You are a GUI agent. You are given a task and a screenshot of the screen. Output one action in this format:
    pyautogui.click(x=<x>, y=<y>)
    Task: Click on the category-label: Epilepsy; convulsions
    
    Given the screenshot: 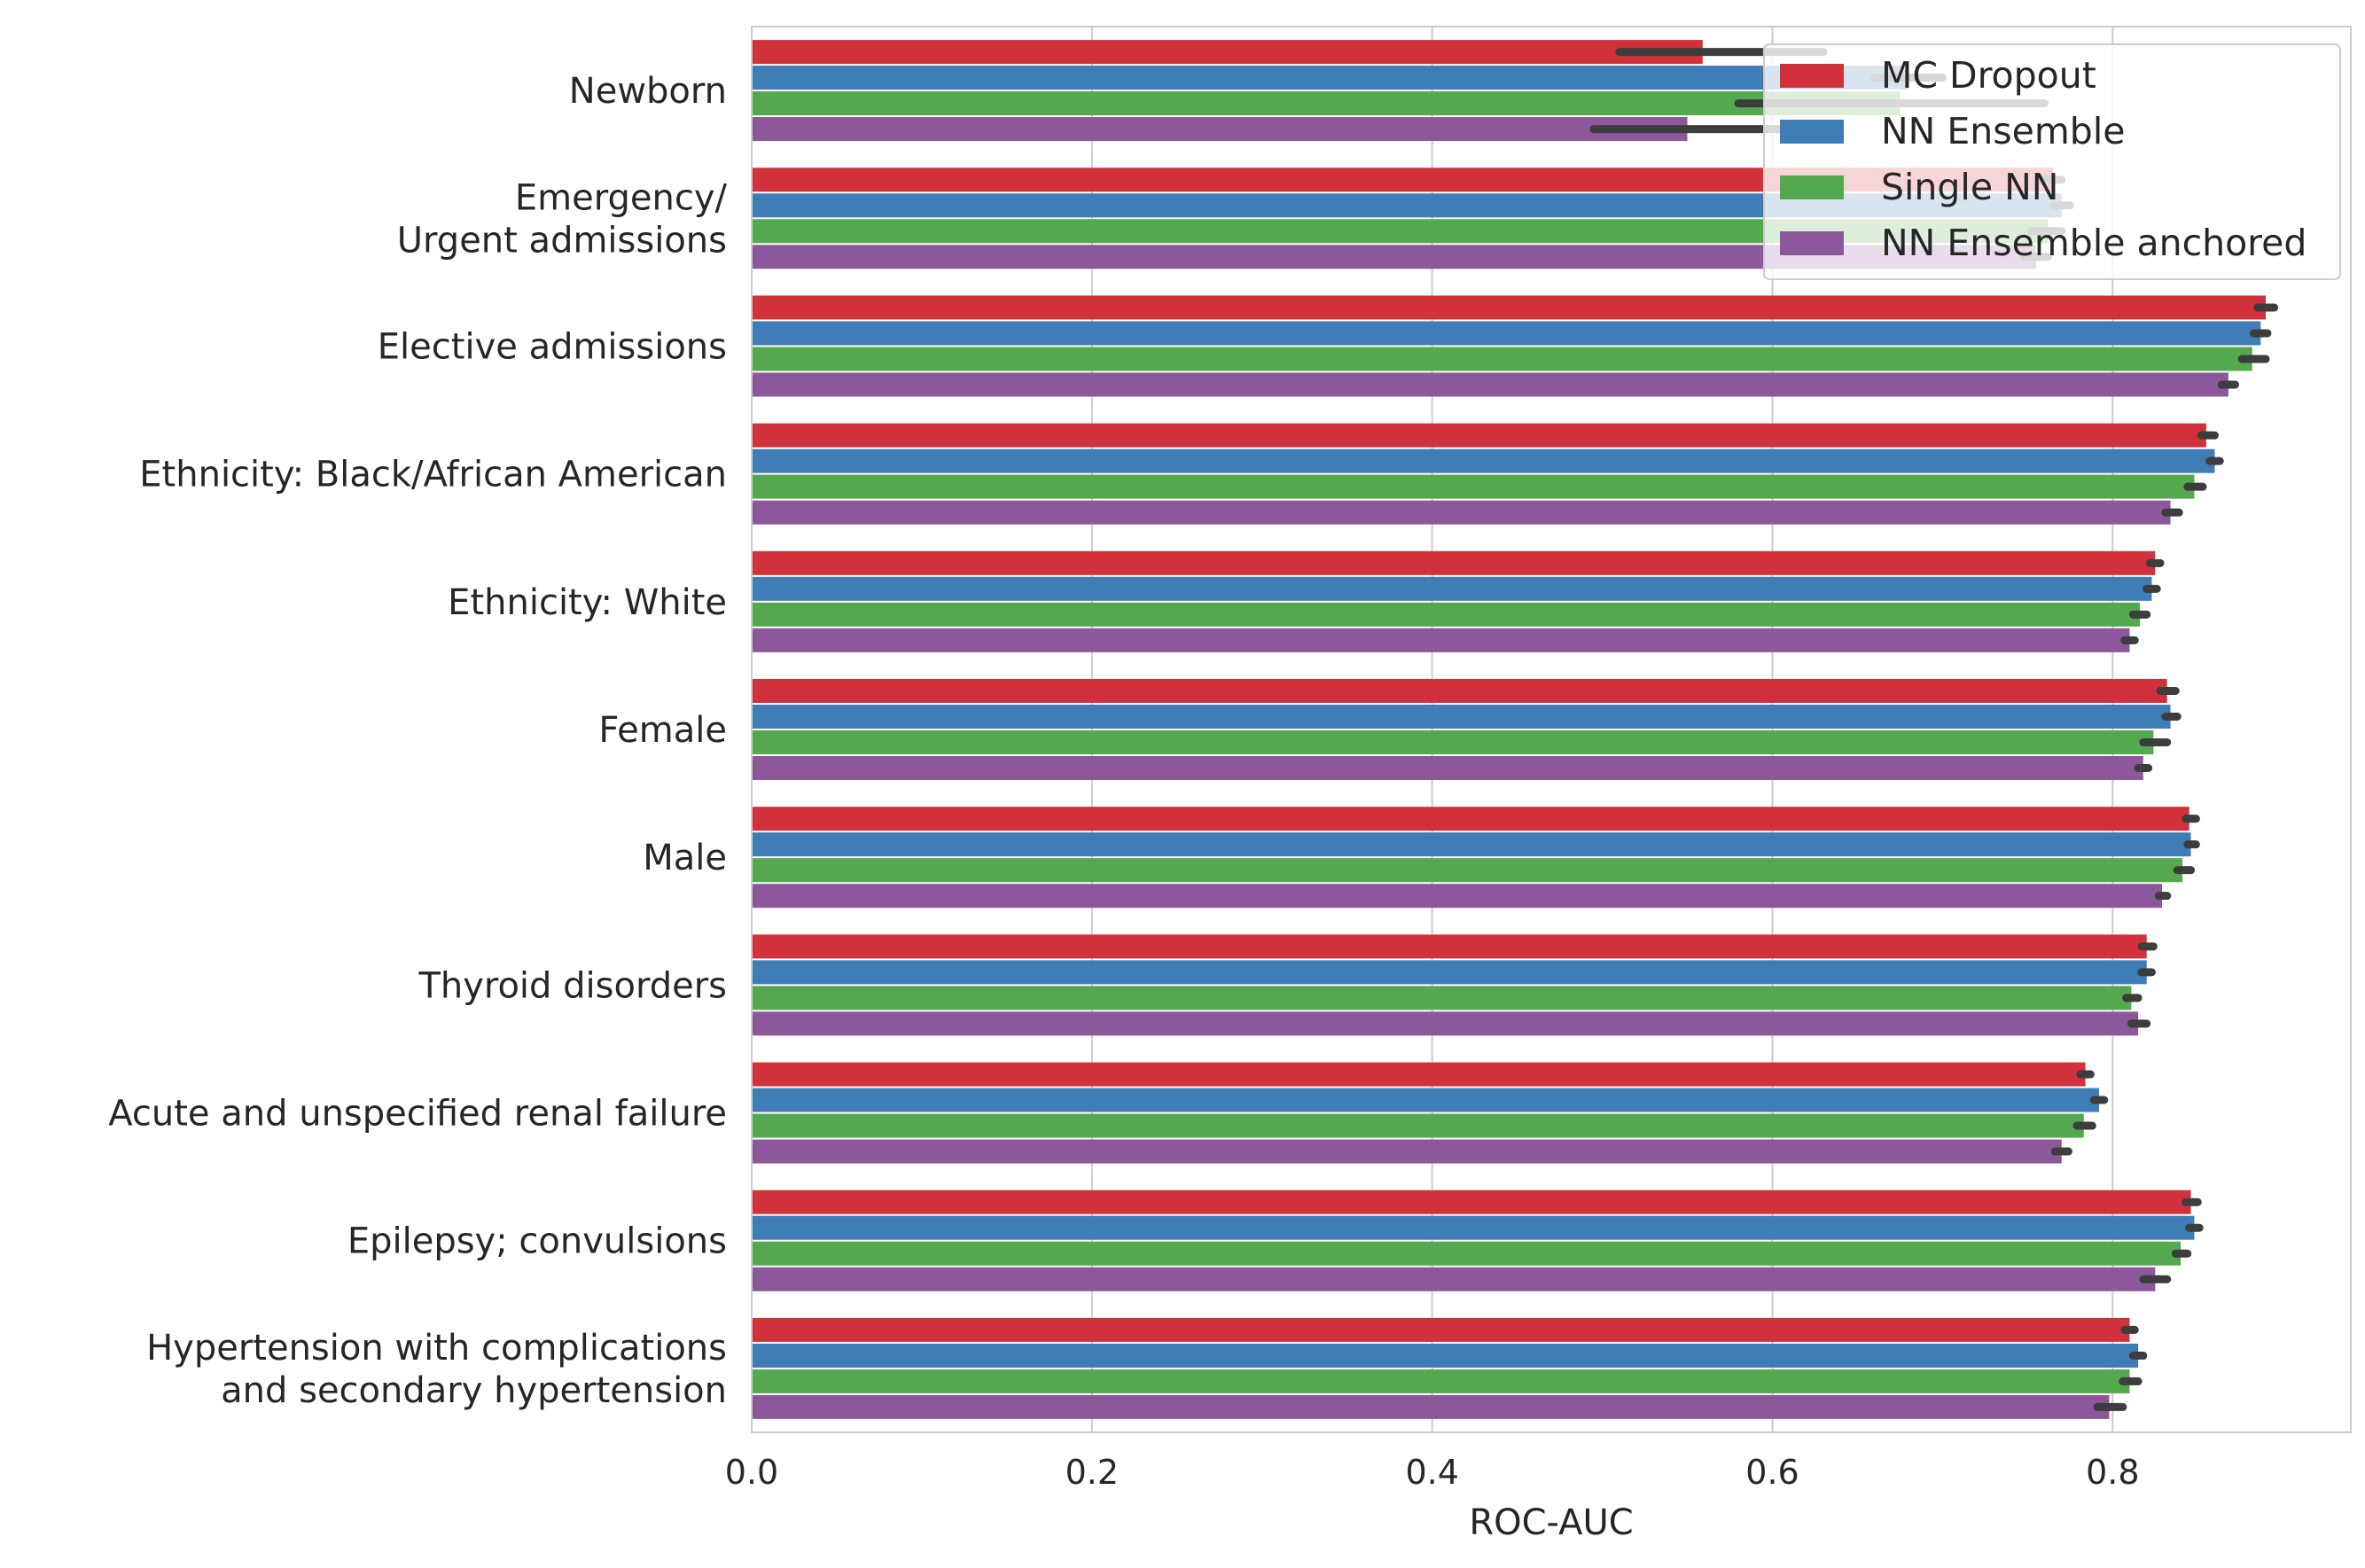 What is the action you would take?
    pyautogui.click(x=537, y=1241)
    